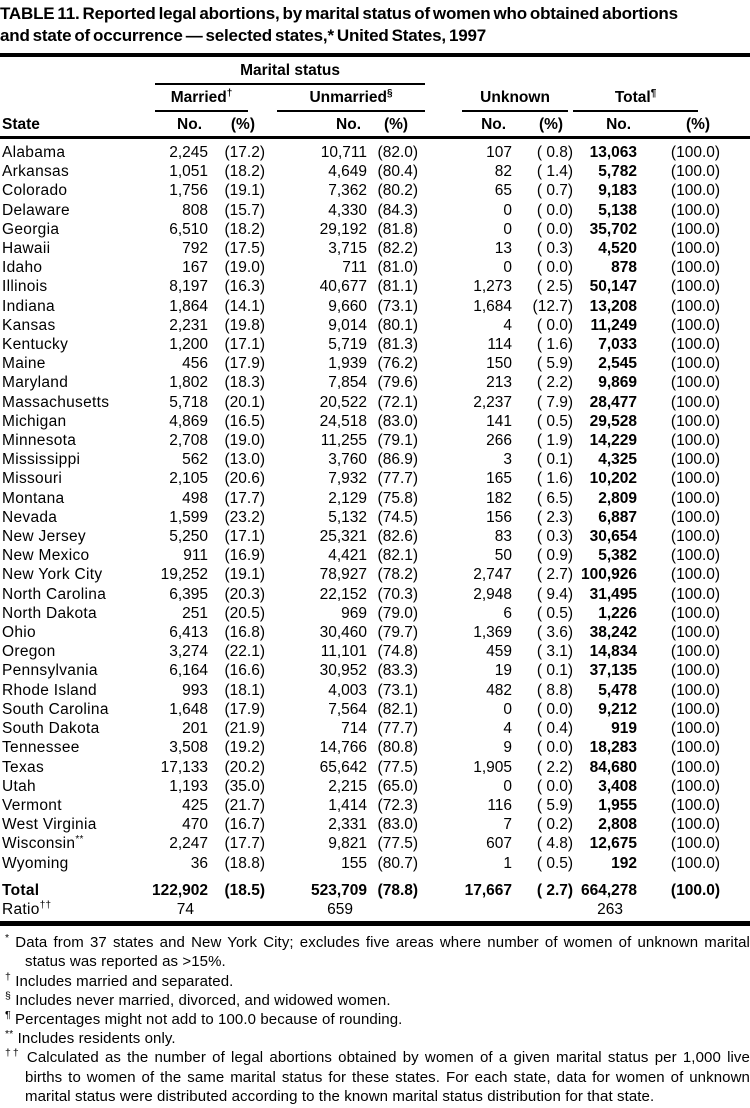 This screenshot has height=1108, width=750. I want to click on married-pct: (17.7), so click(245, 498).